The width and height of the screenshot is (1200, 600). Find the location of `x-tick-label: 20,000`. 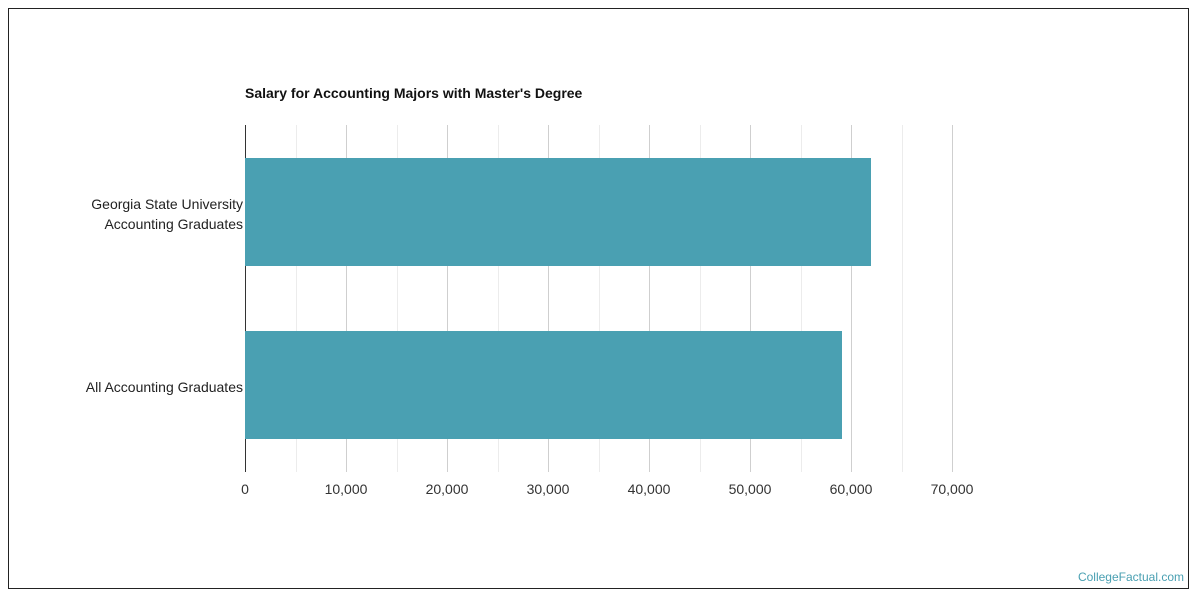

x-tick-label: 20,000 is located at coordinates (447, 489).